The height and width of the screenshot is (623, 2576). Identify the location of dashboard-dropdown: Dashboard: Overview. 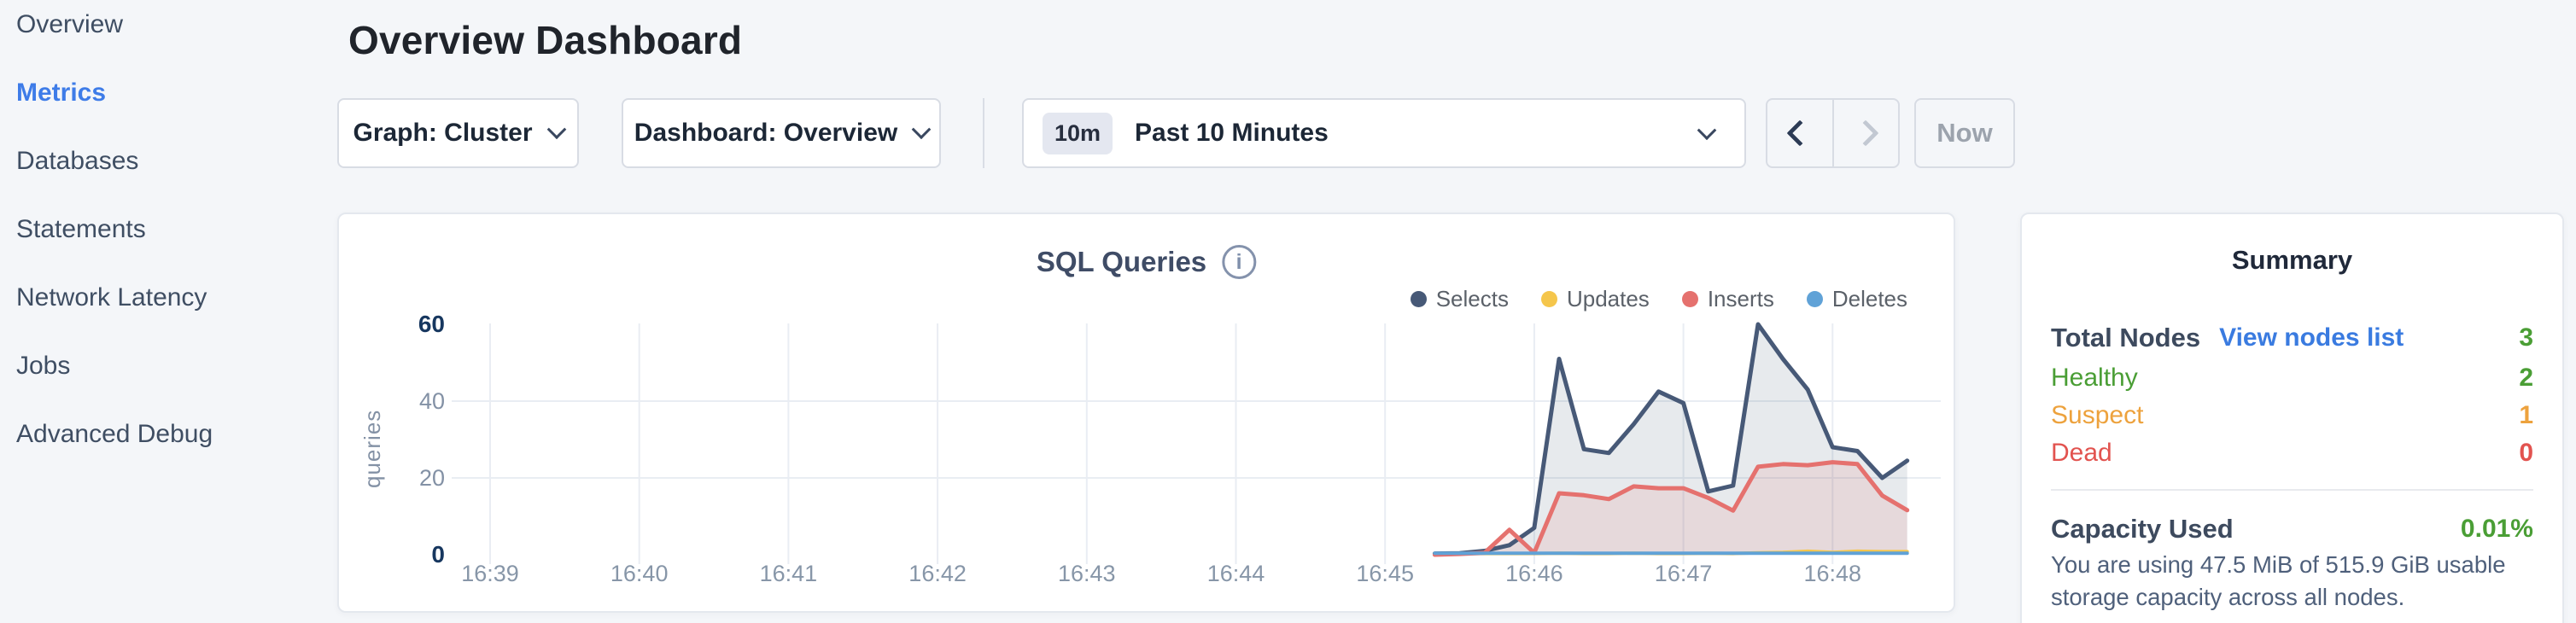
(781, 133).